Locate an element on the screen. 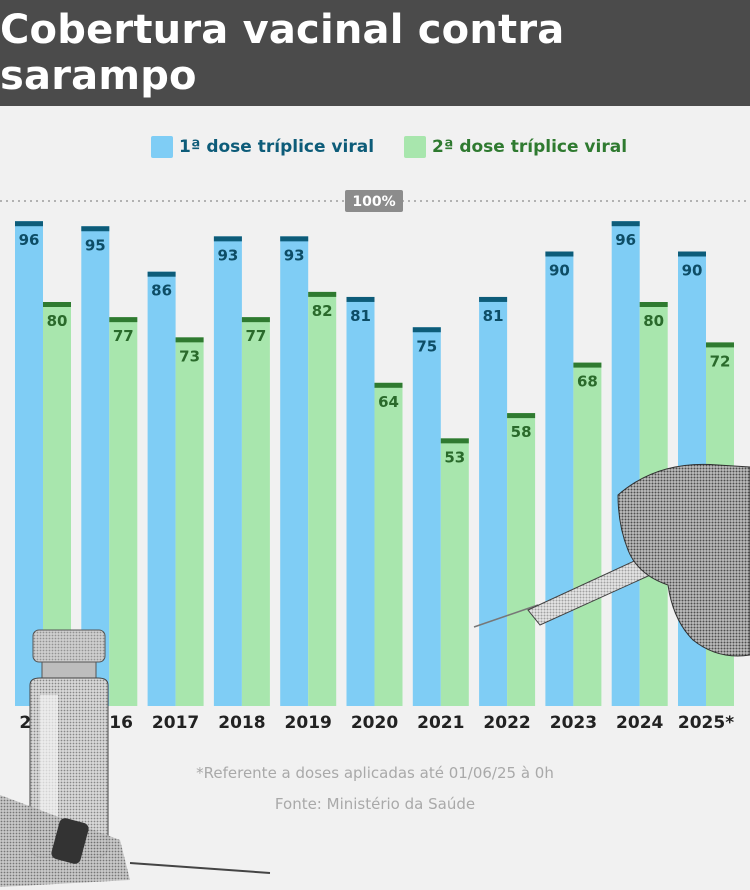  data-label-first-dose-2017: 86 is located at coordinates (161, 291).